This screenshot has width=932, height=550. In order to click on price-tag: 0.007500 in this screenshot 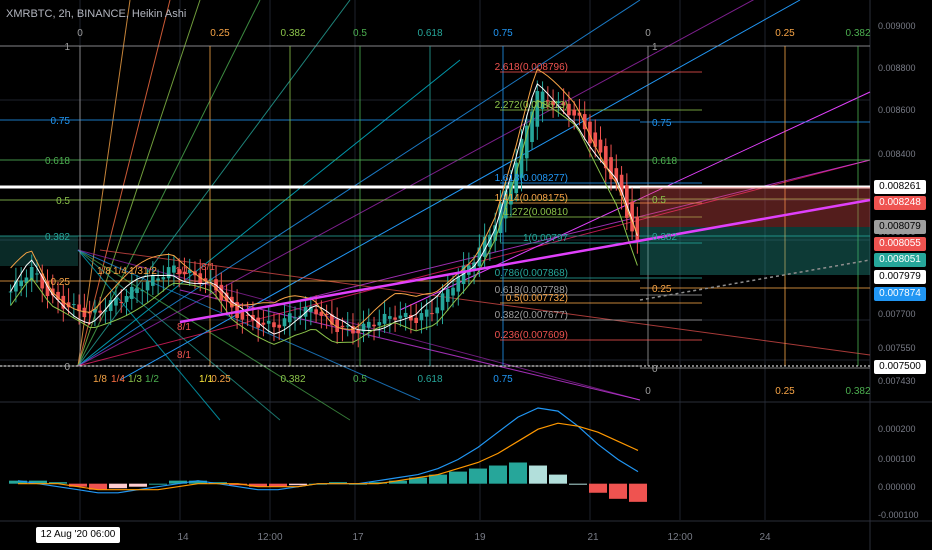, I will do `click(900, 367)`.